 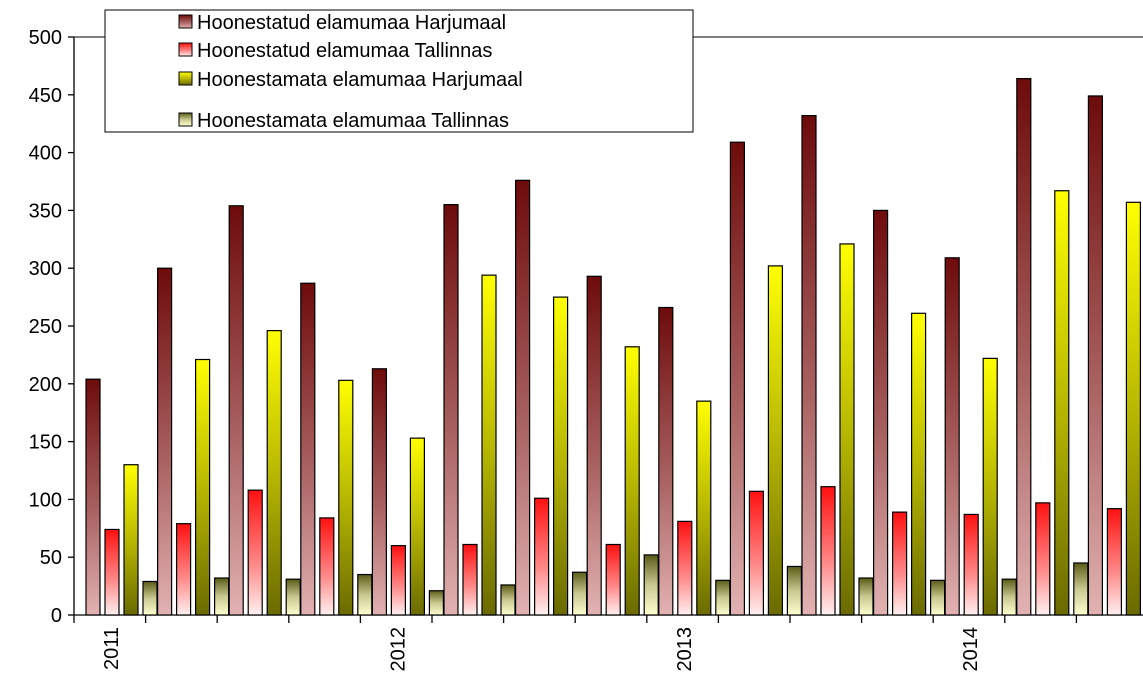 What do you see at coordinates (56, 616) in the screenshot?
I see `y-tick-label: 0` at bounding box center [56, 616].